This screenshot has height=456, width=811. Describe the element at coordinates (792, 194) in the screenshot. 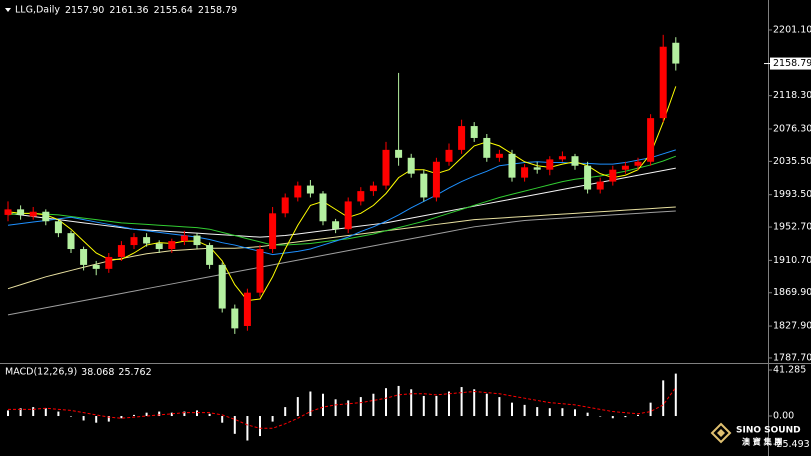

I see `y-tick-label: 1993.50` at that location.